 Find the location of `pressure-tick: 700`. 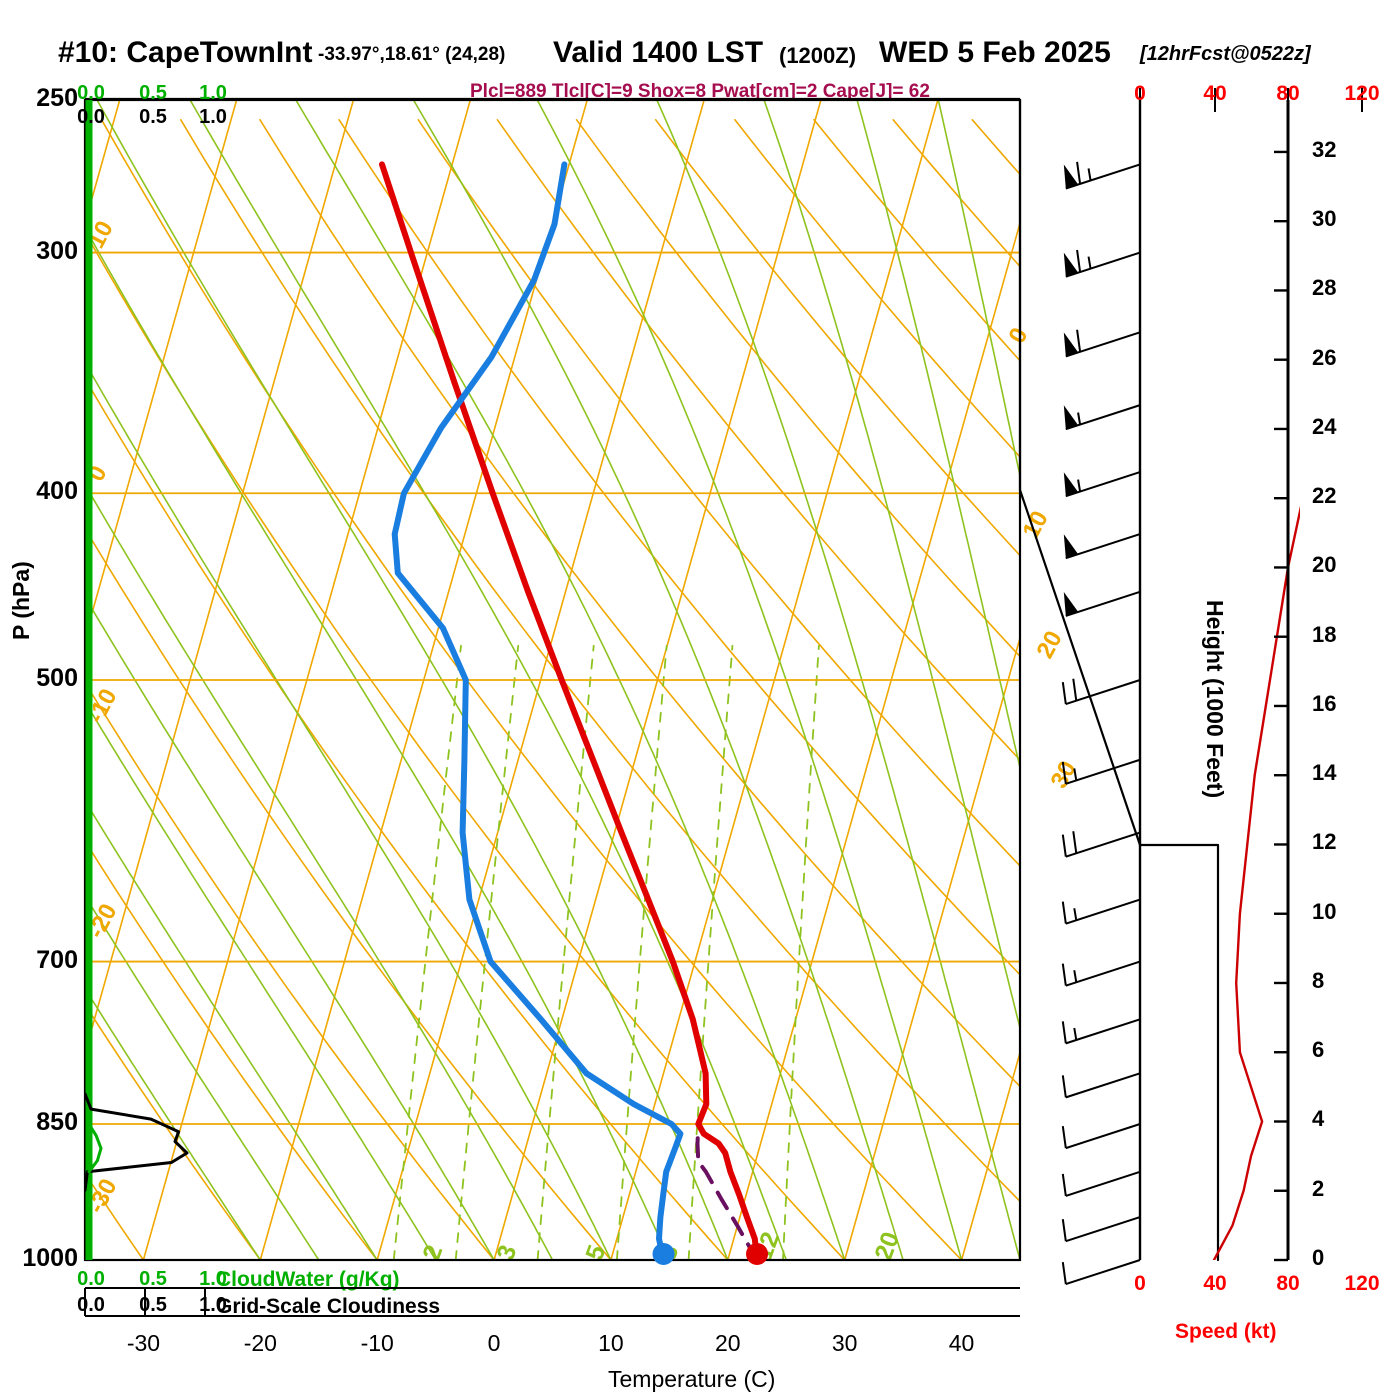

pressure-tick: 700 is located at coordinates (57, 959).